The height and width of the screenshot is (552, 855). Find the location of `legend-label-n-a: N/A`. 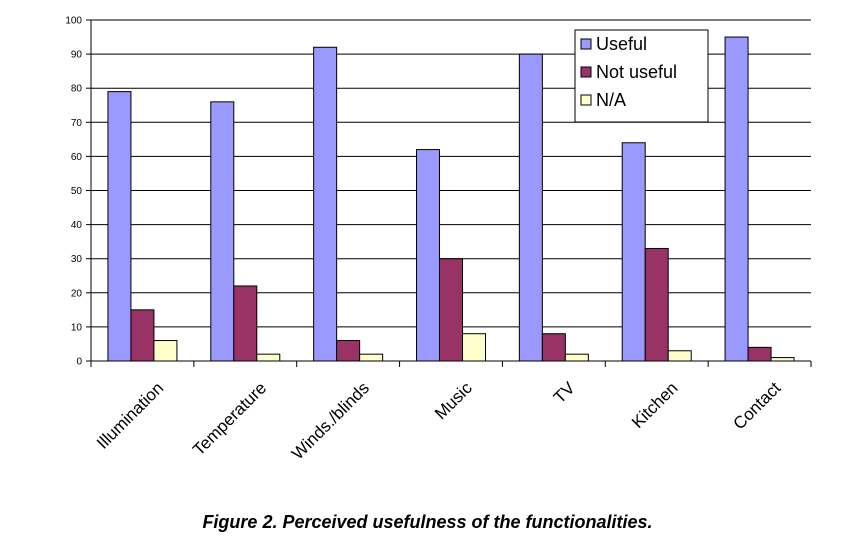

legend-label-n-a: N/A is located at coordinates (611, 100).